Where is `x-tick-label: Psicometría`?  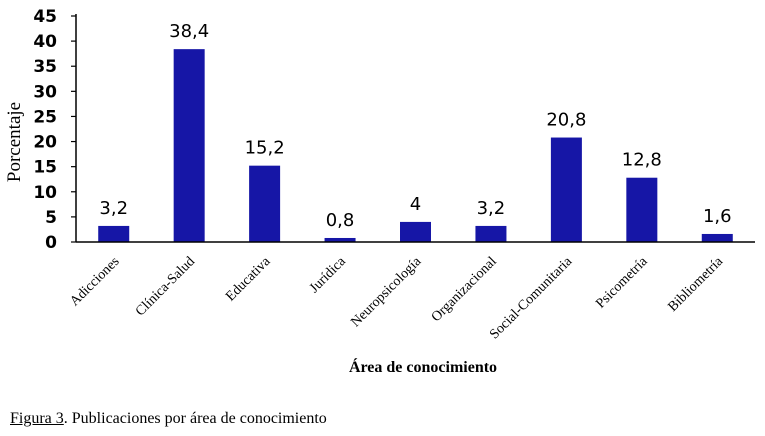
x-tick-label: Psicometría is located at coordinates (622, 283).